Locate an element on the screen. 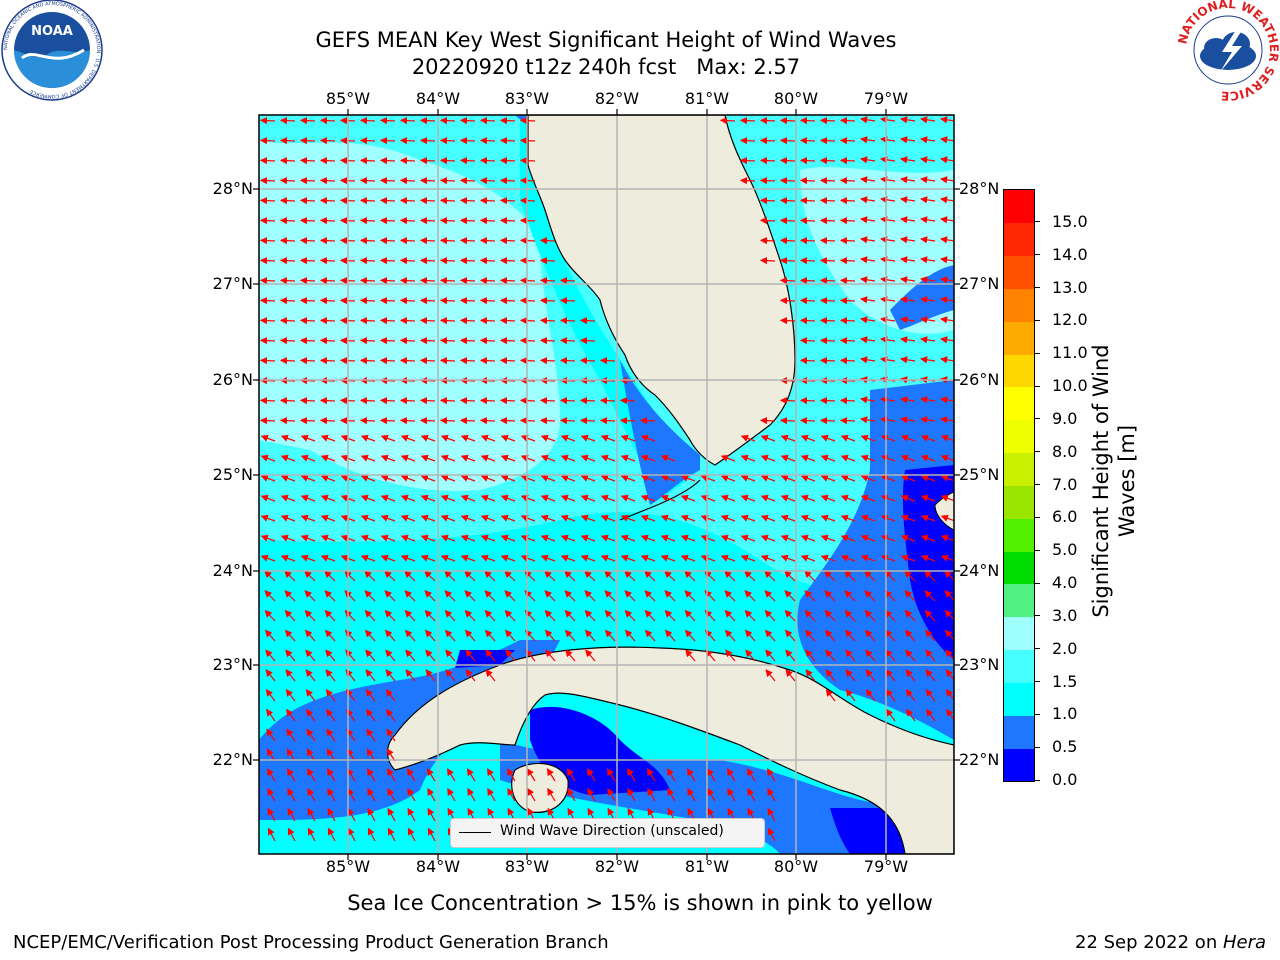  colorbar-tick-label: 8.0 is located at coordinates (1065, 451).